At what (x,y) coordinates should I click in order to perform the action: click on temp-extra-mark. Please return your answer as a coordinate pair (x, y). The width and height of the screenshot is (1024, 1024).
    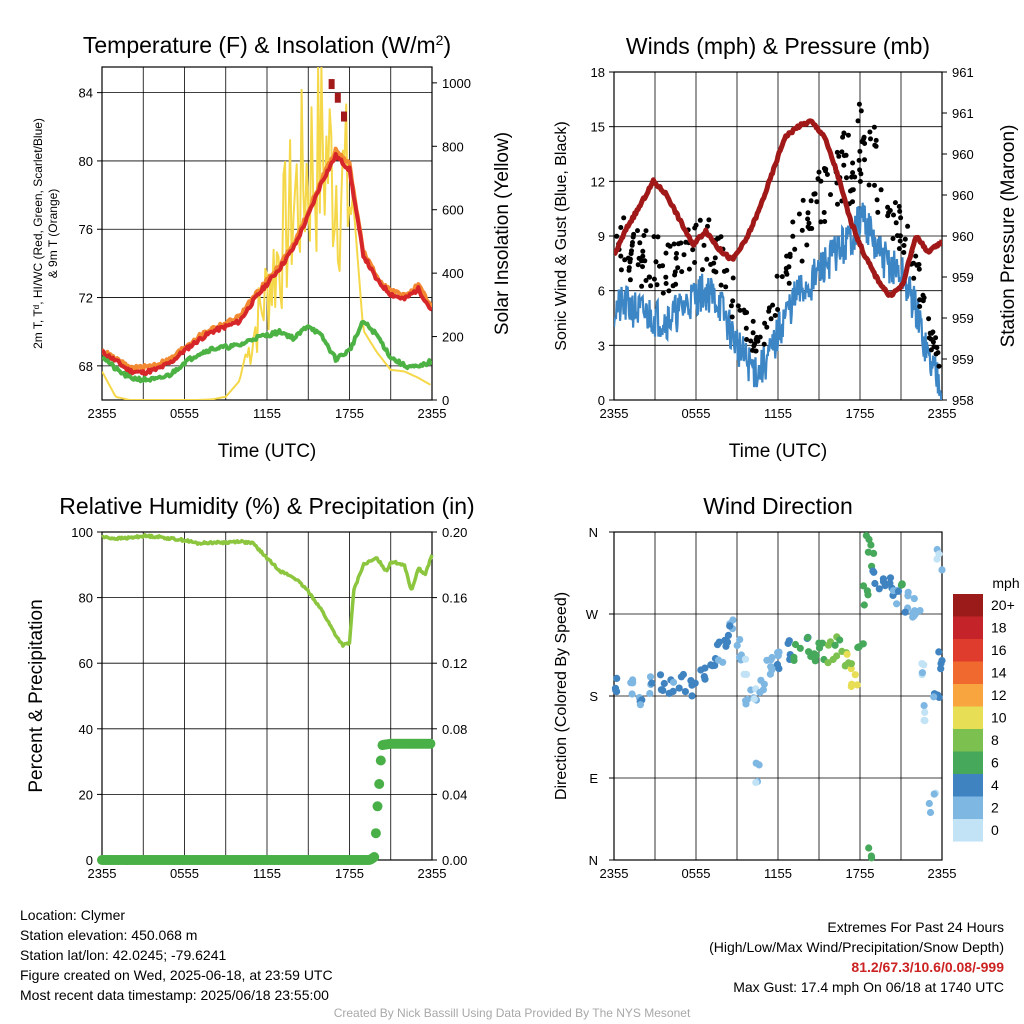
    Looking at the image, I should click on (344, 116).